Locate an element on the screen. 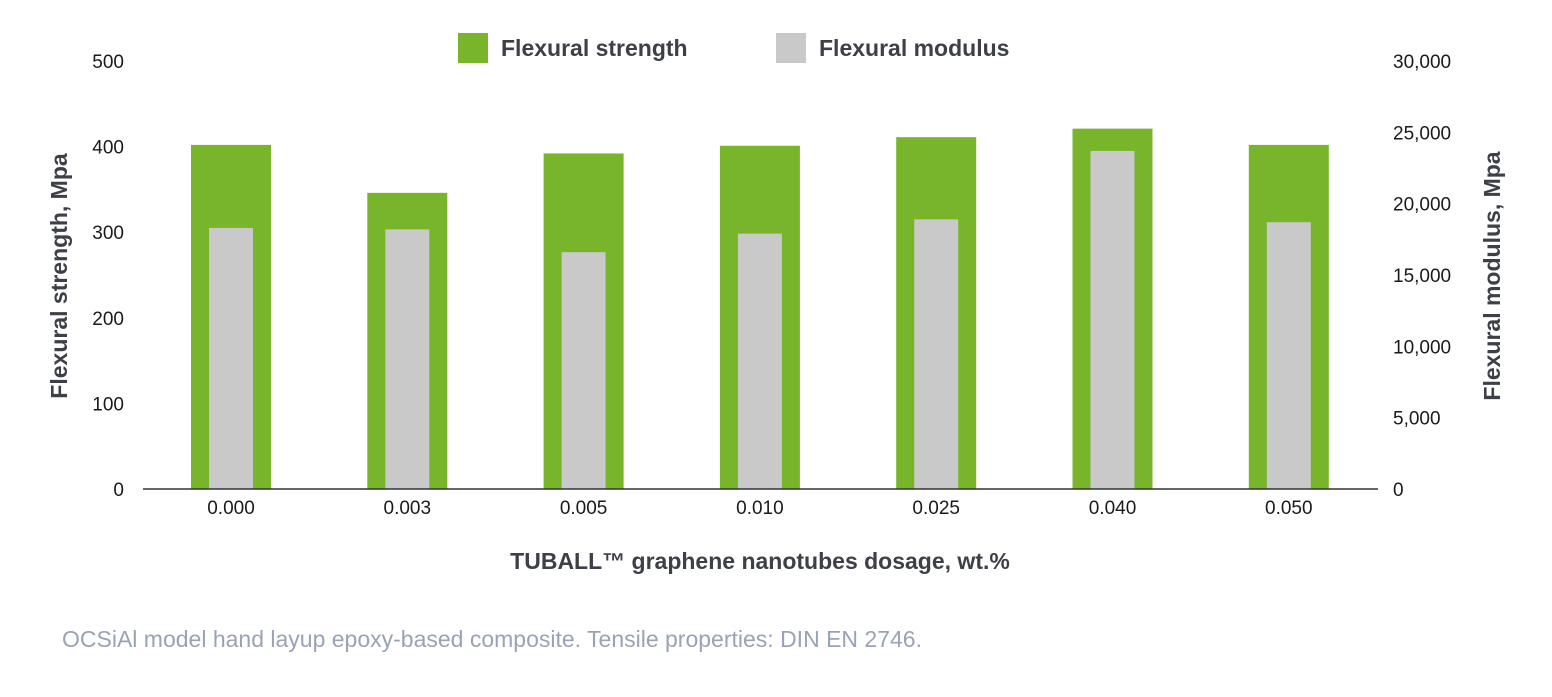 This screenshot has width=1552, height=697. left-axis-title: Flexural strength, Mpa is located at coordinates (59, 276).